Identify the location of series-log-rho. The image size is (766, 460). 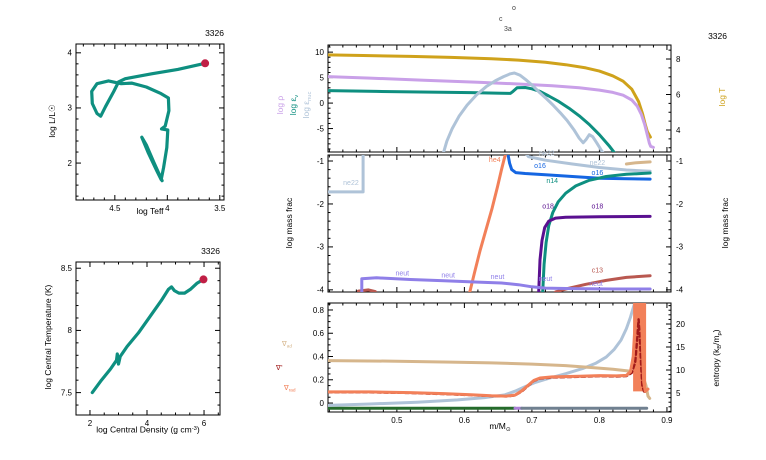
(491, 112).